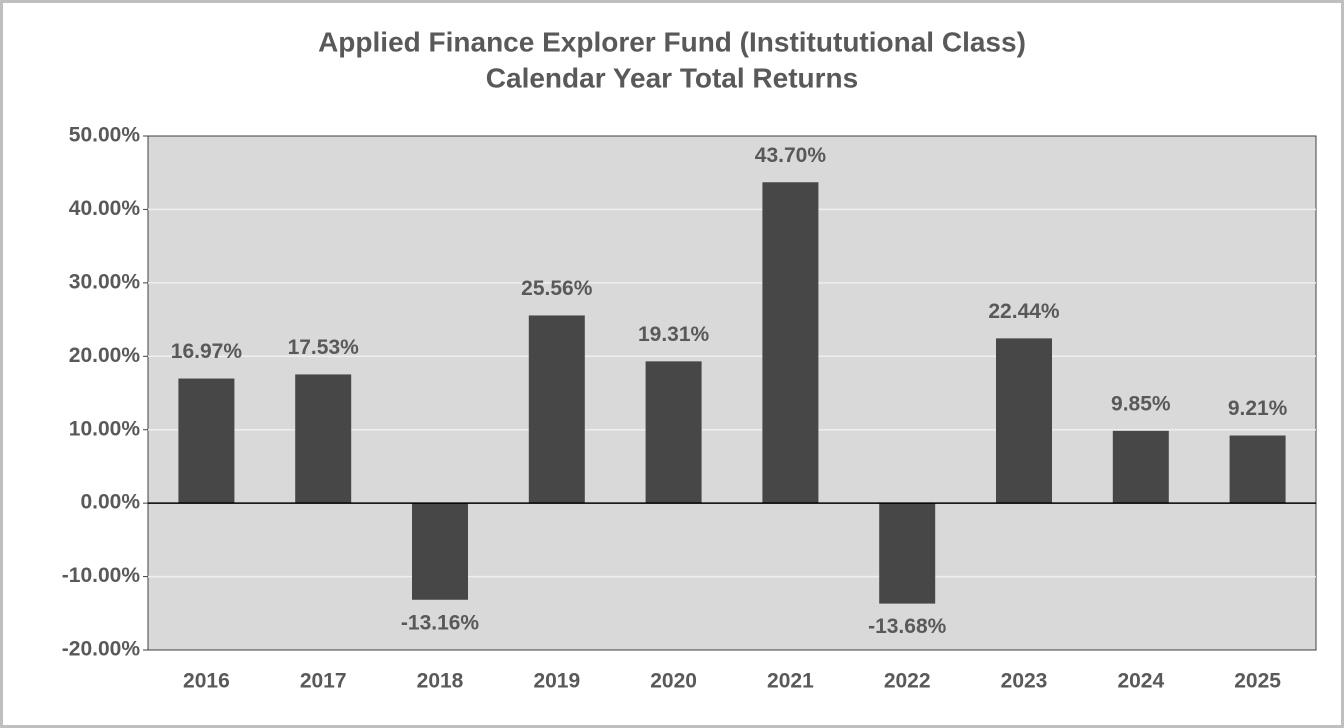  Describe the element at coordinates (105, 208) in the screenshot. I see `y-tick-label: 40.00%` at that location.